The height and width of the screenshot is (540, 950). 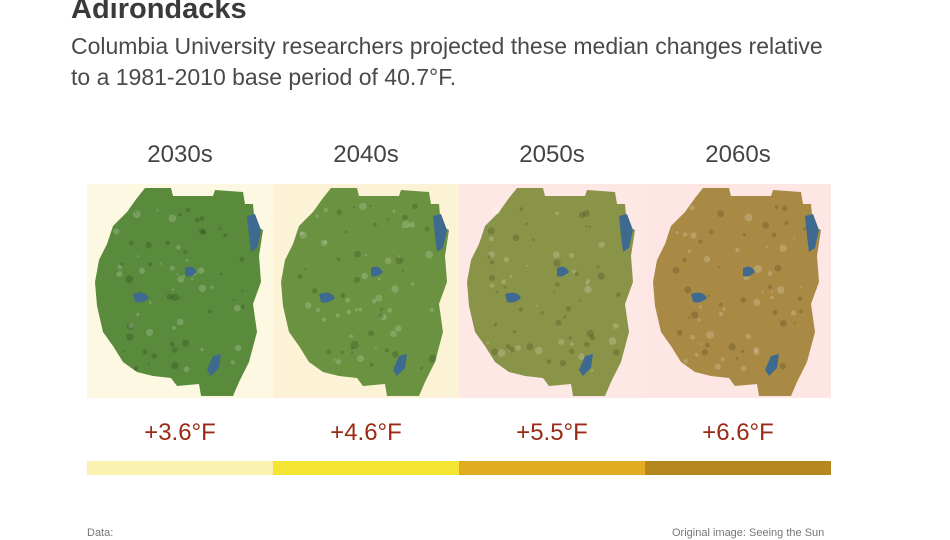 What do you see at coordinates (738, 432) in the screenshot?
I see `temperature-change: +6.6°F` at bounding box center [738, 432].